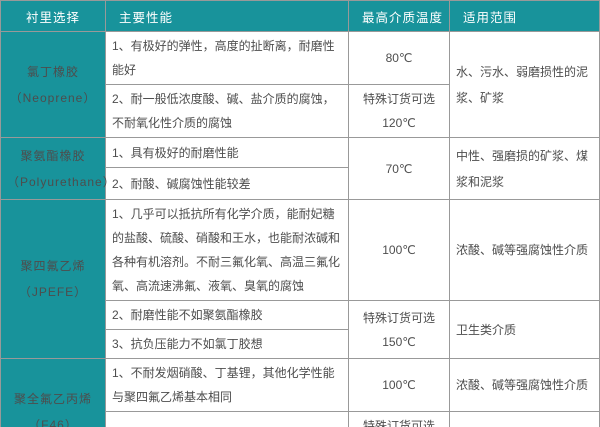  I want to click on table-row: 3、抗负压能力不如氯丁胶想, so click(300, 344).